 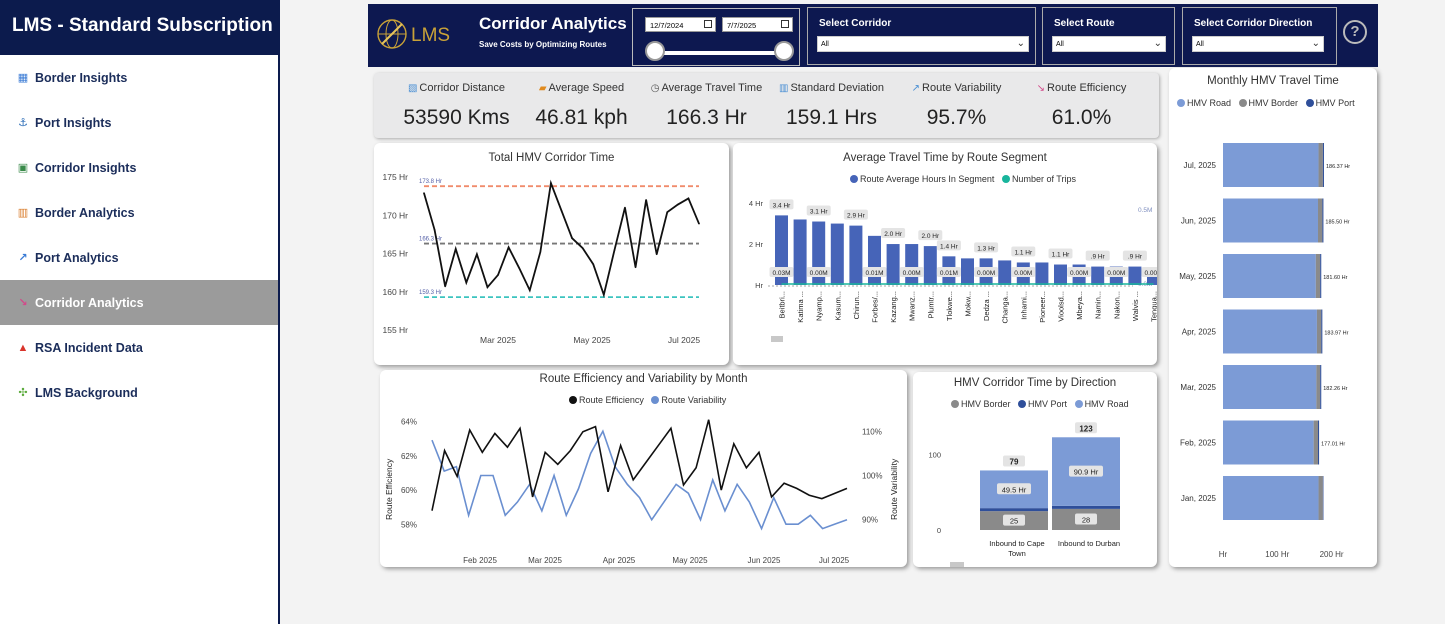 I want to click on map-icon: ▧, so click(x=412, y=88).